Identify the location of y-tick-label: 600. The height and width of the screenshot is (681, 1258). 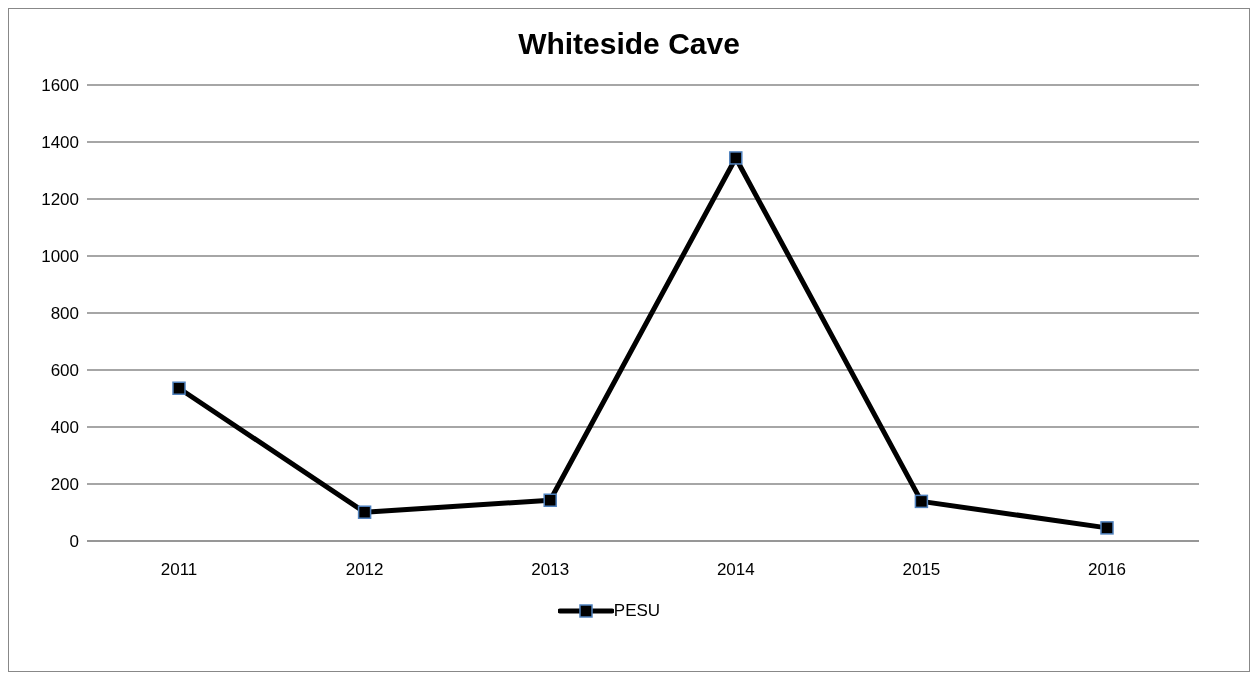
(64, 371).